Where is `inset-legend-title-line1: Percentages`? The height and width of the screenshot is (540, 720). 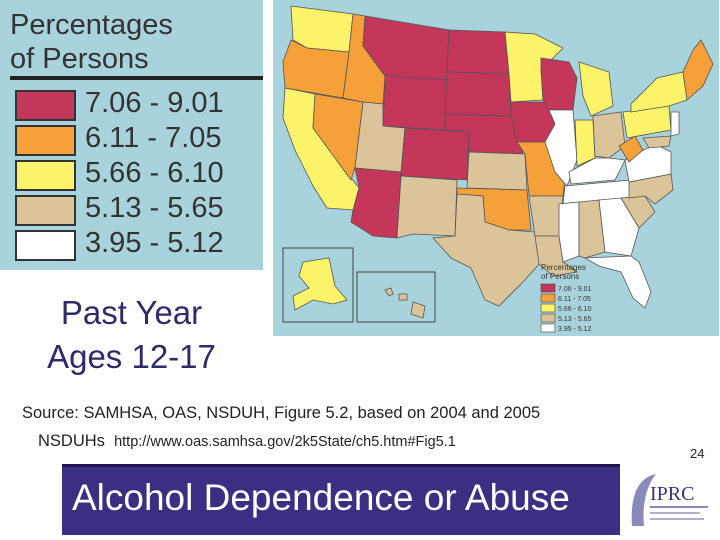 inset-legend-title-line1: Percentages is located at coordinates (563, 267).